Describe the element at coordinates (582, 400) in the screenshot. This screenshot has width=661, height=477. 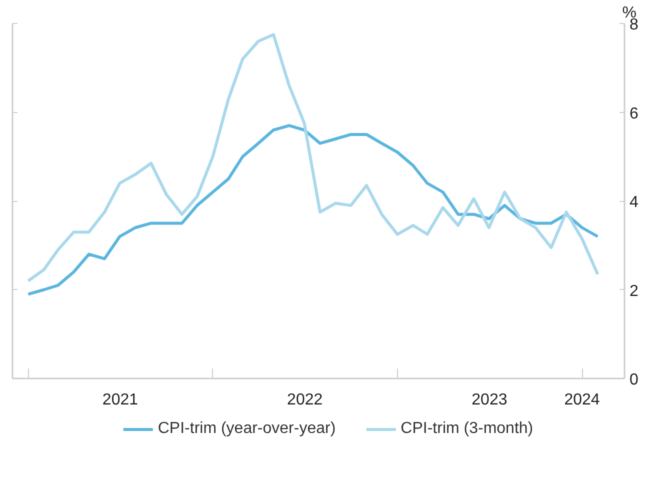
I see `x-tick-label: 2024` at that location.